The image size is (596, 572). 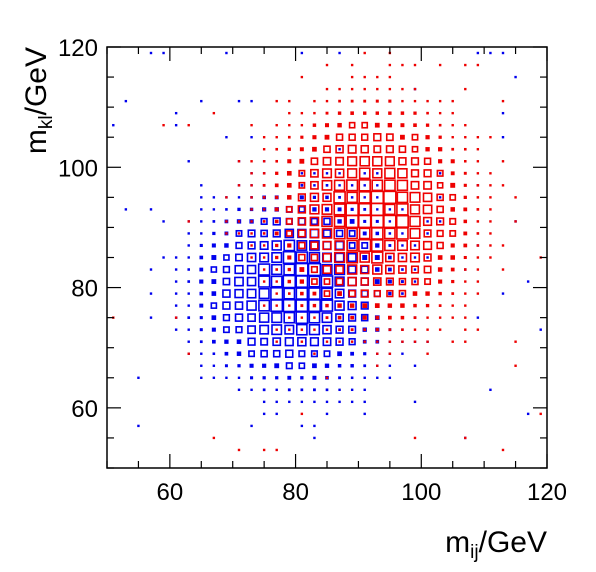 I want to click on x-axis-title-sub: ij, so click(x=474, y=552).